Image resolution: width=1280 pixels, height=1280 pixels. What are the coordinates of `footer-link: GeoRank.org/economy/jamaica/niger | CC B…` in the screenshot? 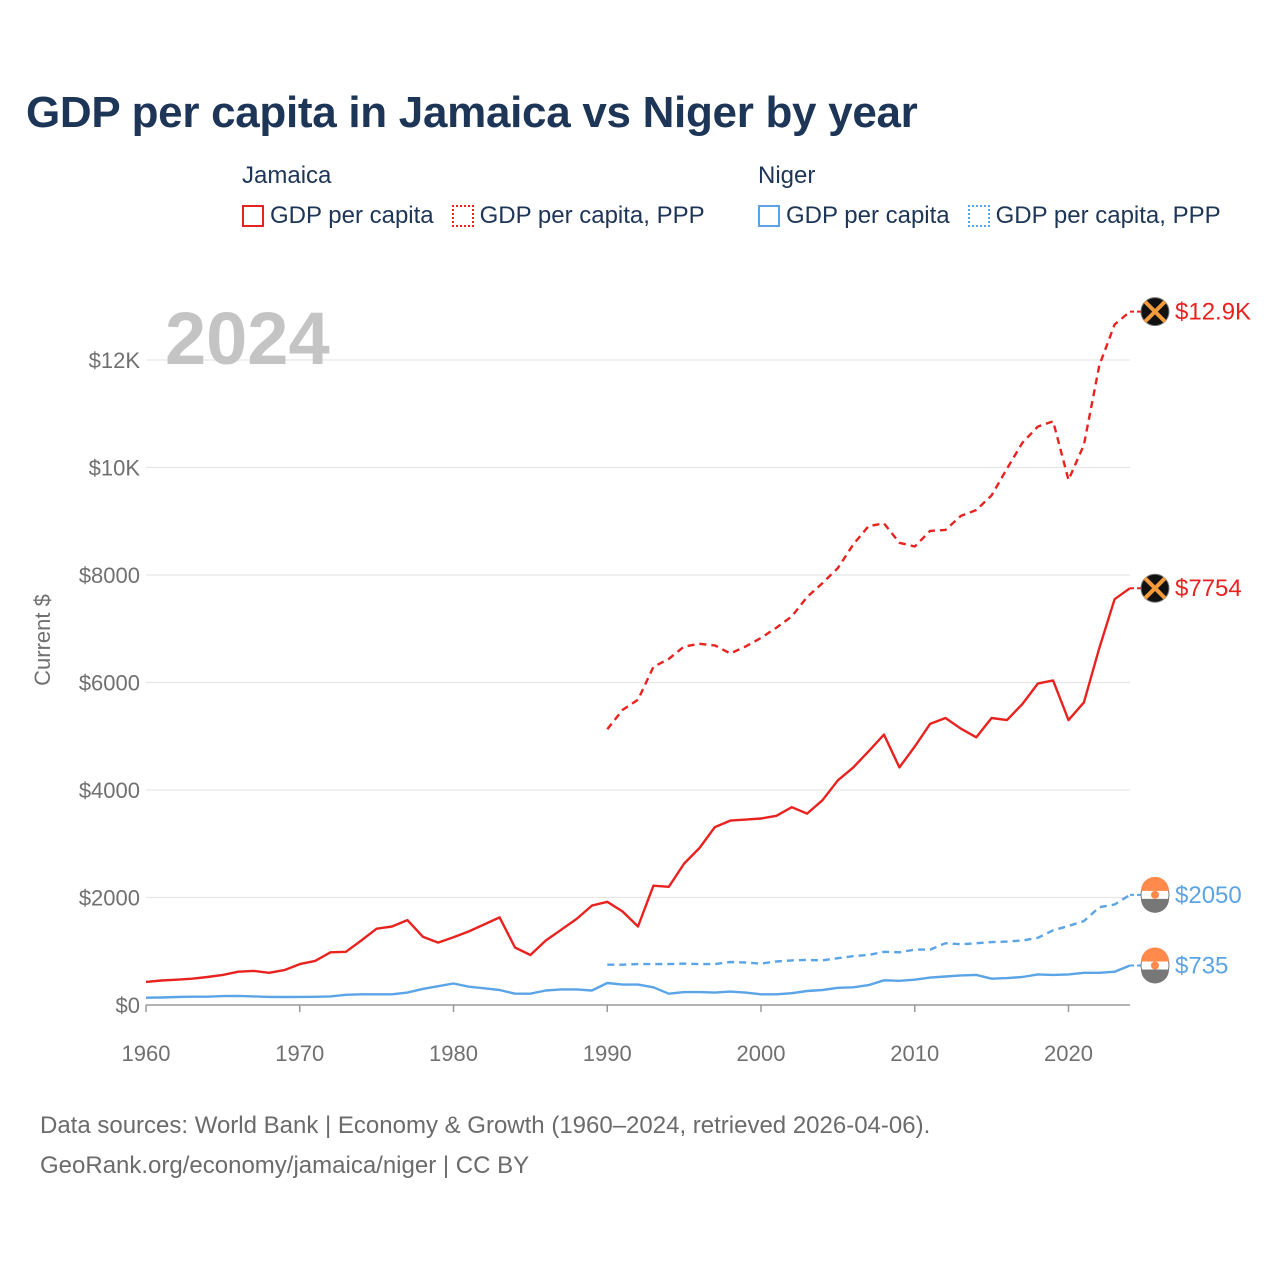 It's located at (285, 1165).